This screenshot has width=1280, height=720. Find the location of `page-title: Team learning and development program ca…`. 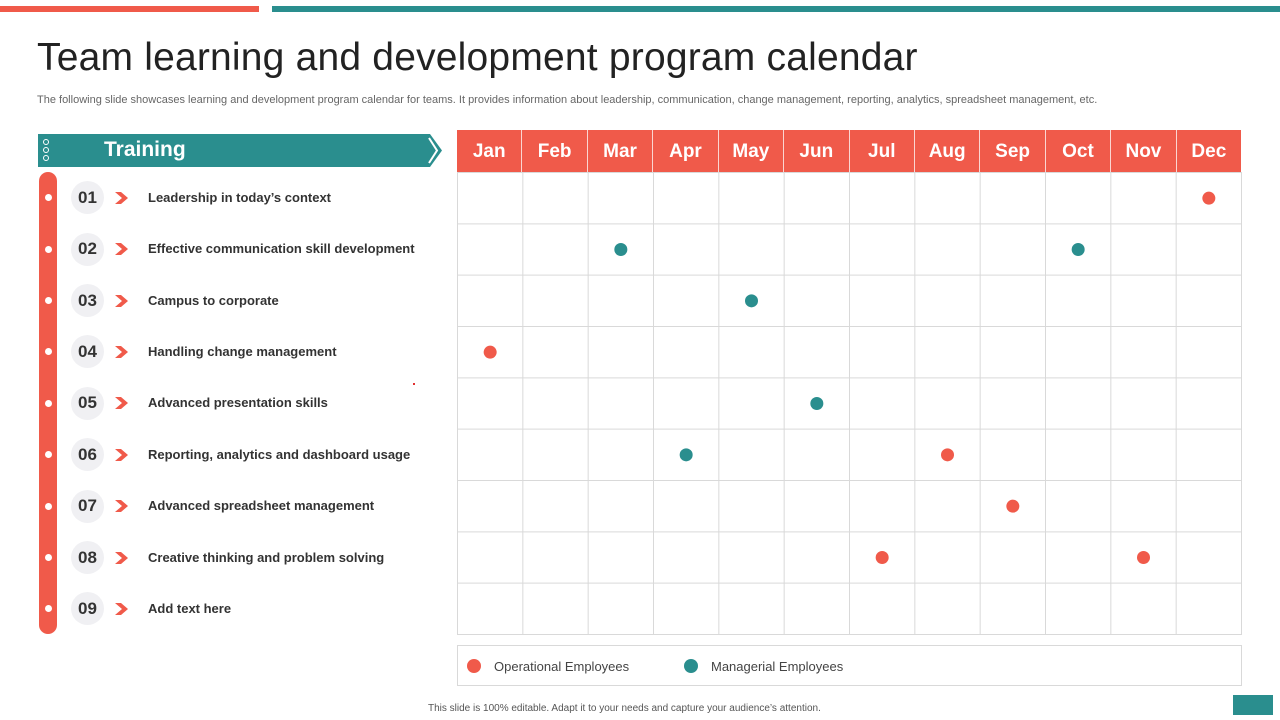

page-title: Team learning and development program ca… is located at coordinates (477, 57).